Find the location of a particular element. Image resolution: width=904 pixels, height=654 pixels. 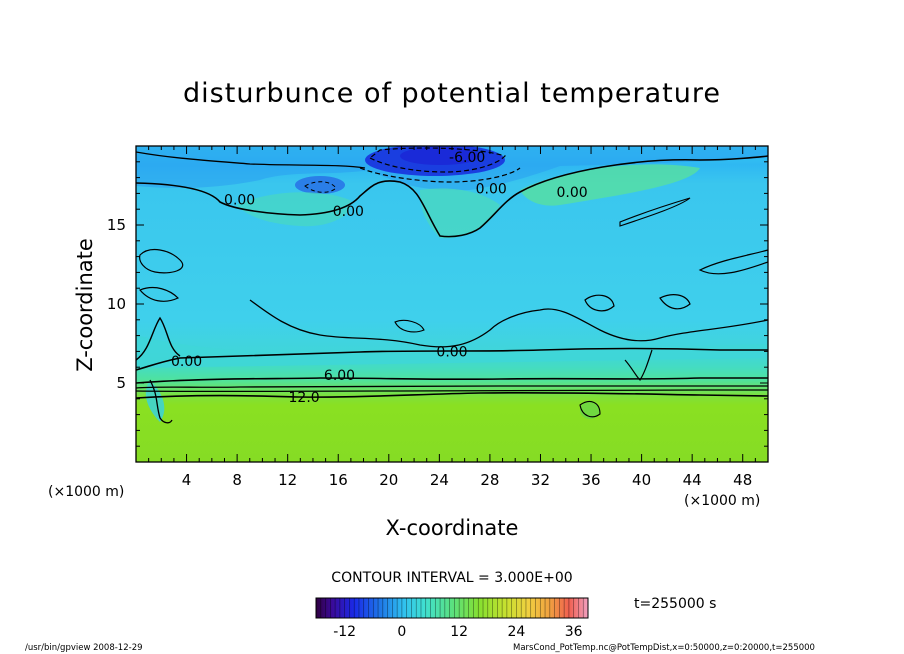

contour-line-0-lower is located at coordinates (452, 359).